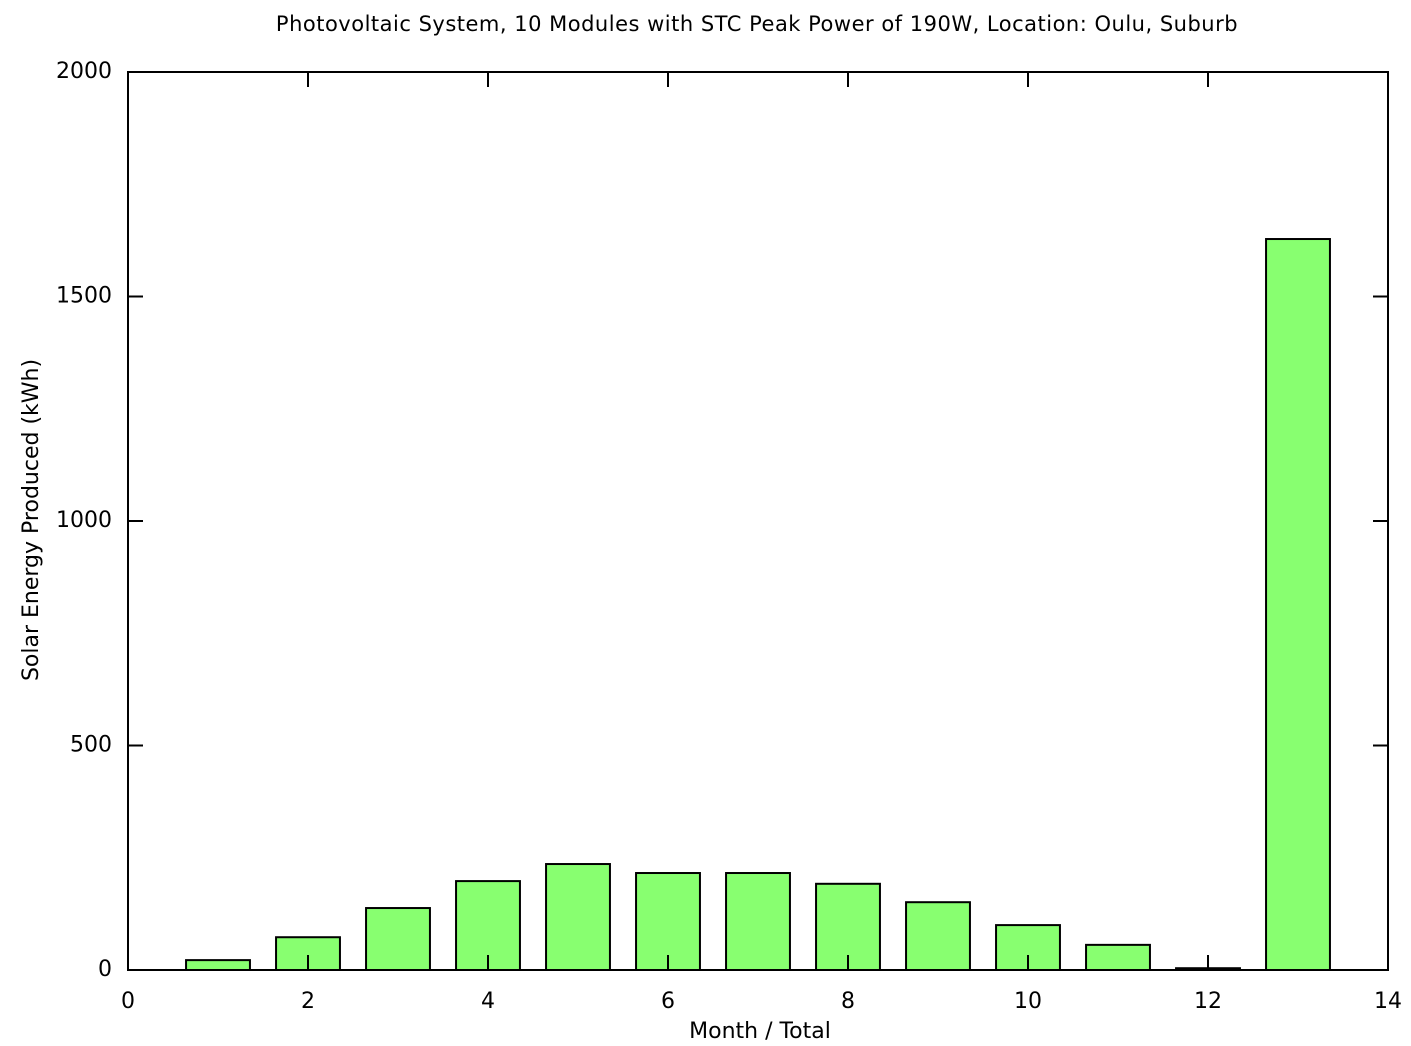  What do you see at coordinates (84, 71) in the screenshot?
I see `y-tick-label: 2000` at bounding box center [84, 71].